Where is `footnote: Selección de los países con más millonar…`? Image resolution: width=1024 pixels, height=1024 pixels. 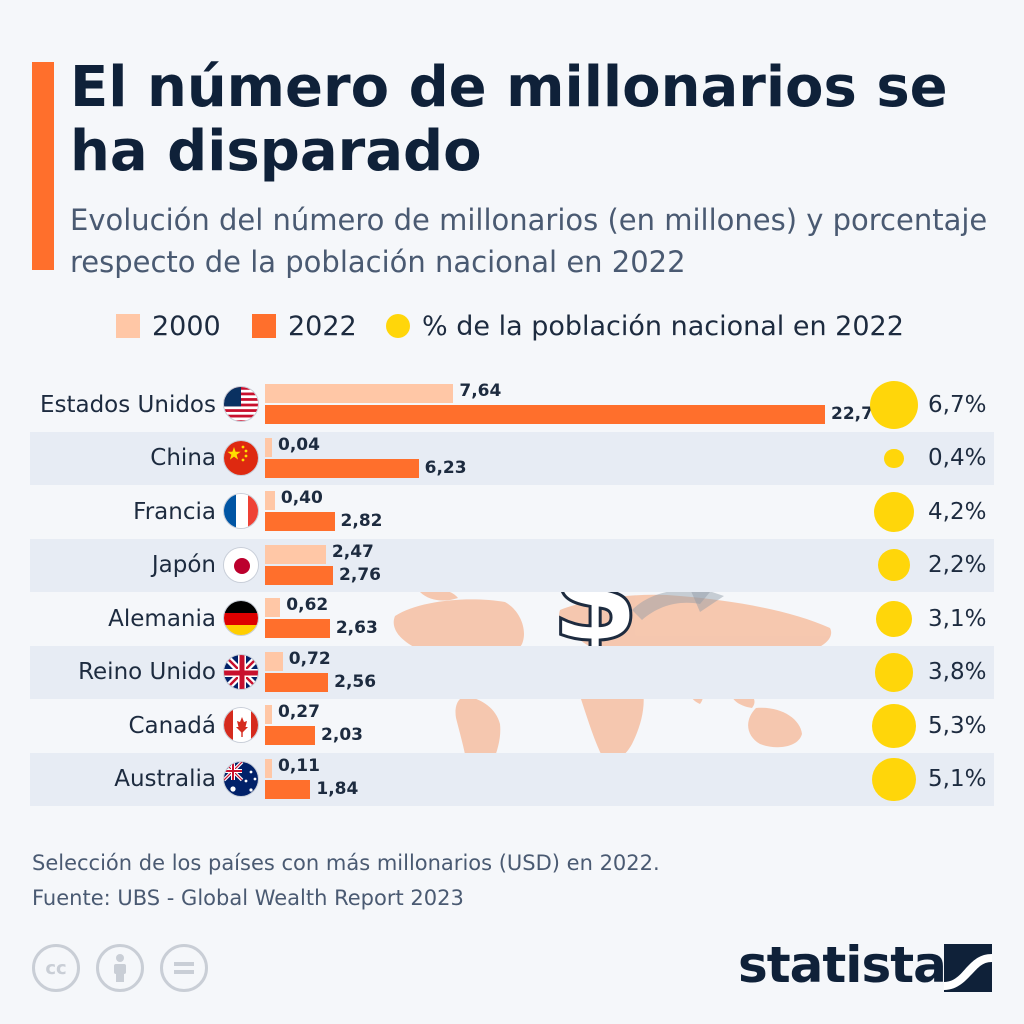 footnote: Selección de los países con más millonar… is located at coordinates (346, 881).